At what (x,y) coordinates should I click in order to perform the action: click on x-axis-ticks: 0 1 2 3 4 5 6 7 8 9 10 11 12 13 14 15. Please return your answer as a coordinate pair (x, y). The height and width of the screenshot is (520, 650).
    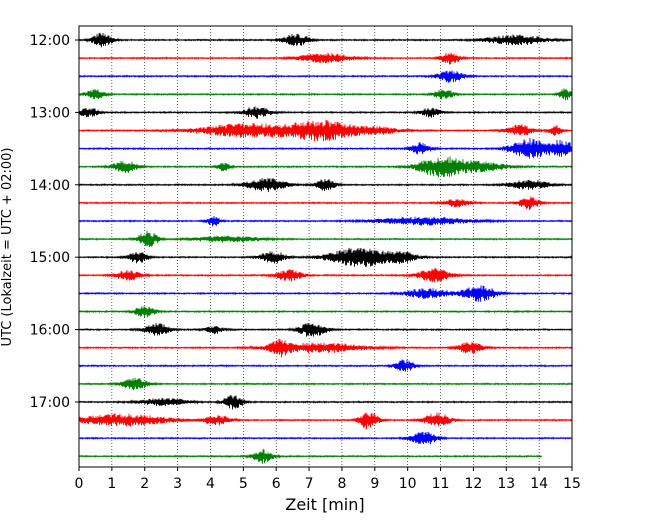
    Looking at the image, I should click on (328, 479).